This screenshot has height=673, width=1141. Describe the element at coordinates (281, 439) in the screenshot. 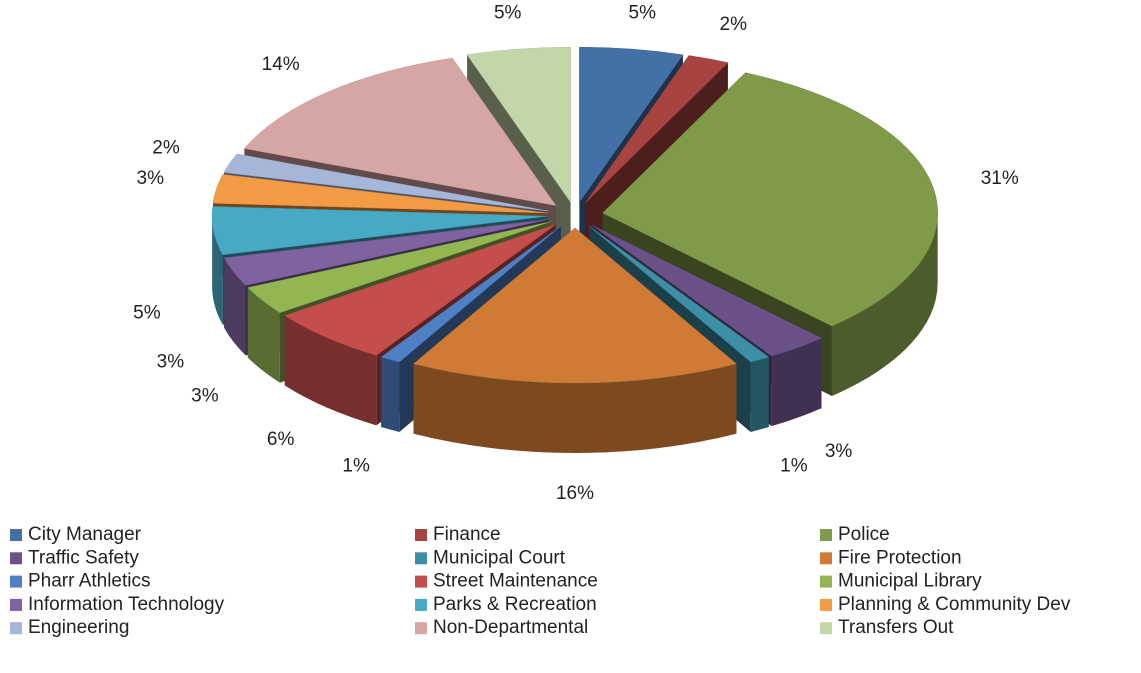

I see `data-label: 6%` at that location.